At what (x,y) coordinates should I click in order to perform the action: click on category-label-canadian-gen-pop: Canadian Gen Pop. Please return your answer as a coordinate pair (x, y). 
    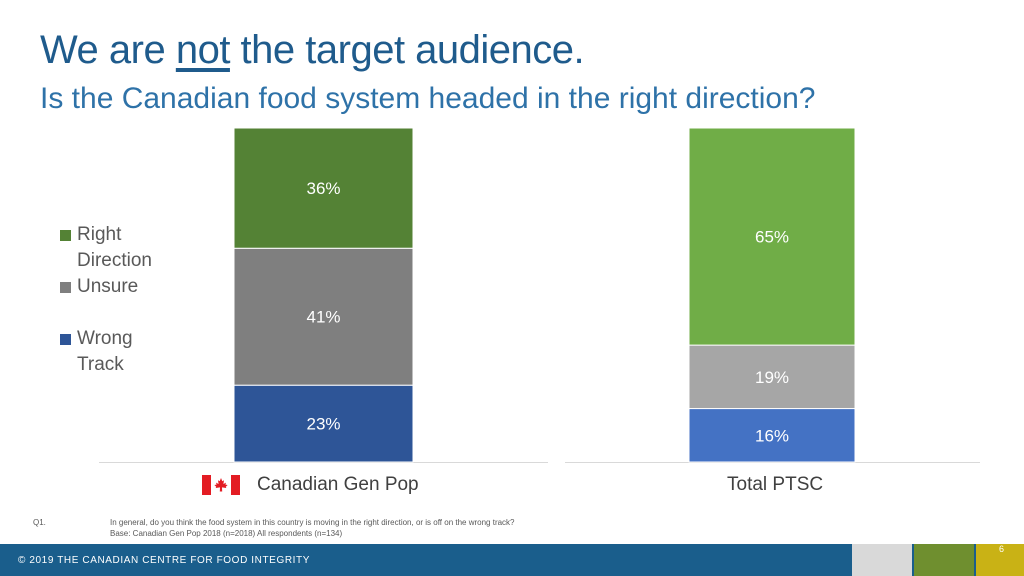
    Looking at the image, I should click on (338, 484).